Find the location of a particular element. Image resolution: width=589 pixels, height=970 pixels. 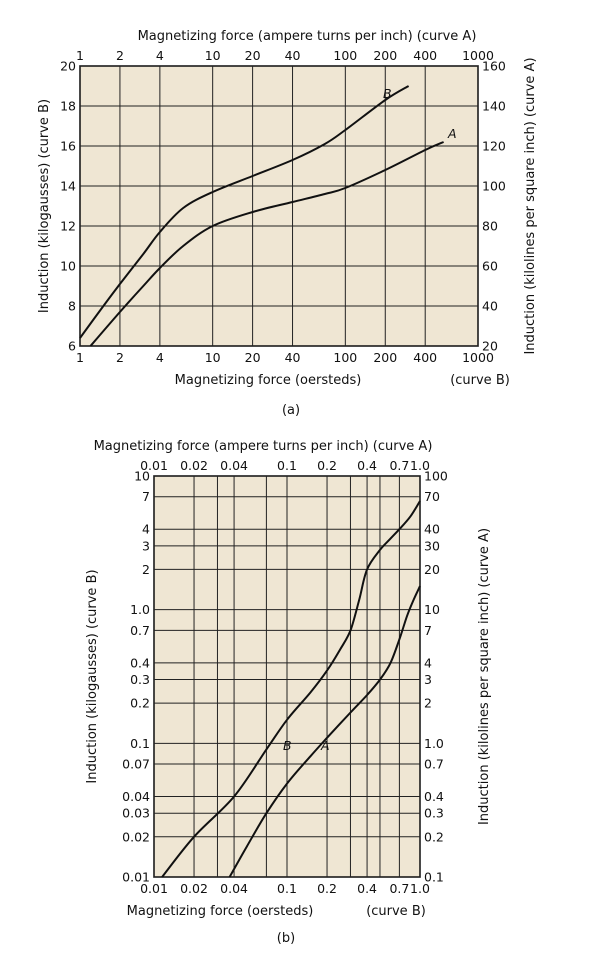

y-left-tick-label: 7 is located at coordinates (146, 496).